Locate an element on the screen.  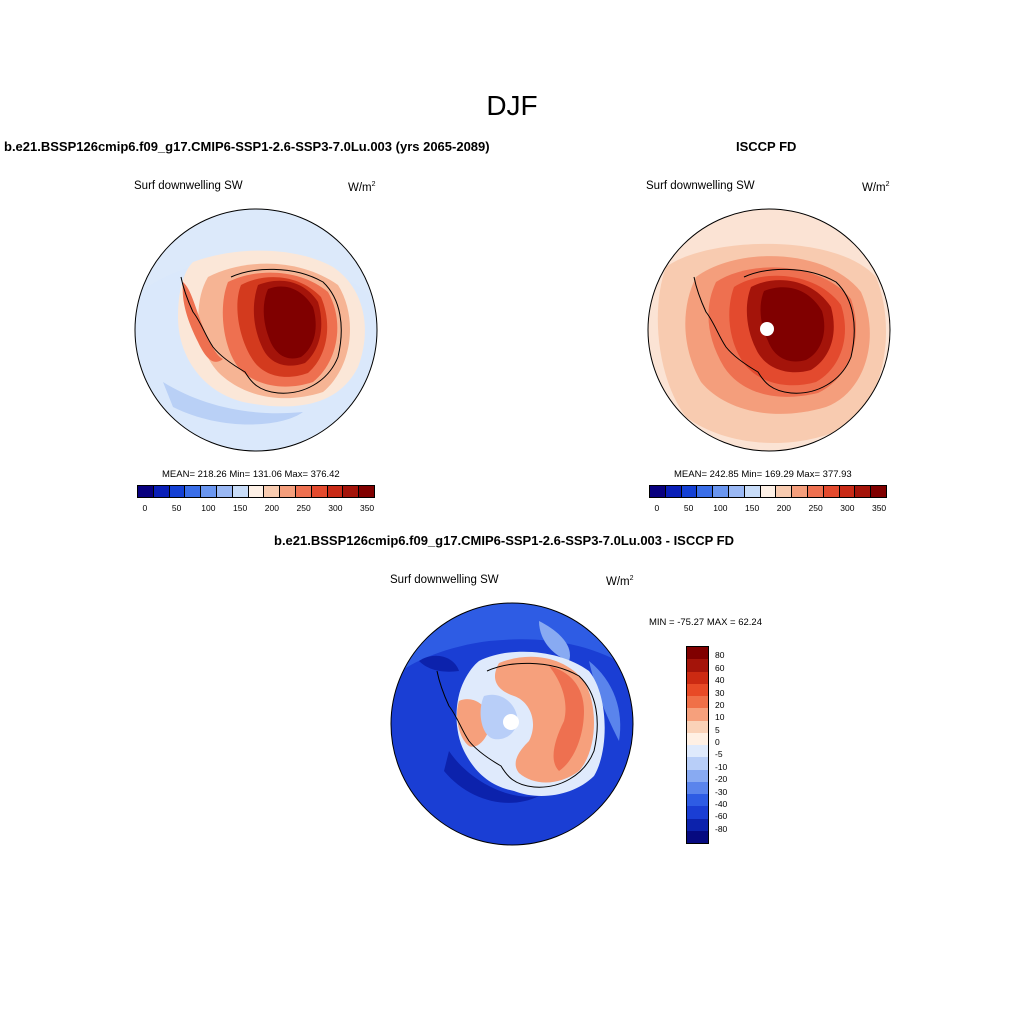
colorbar-tick-label: -40 is located at coordinates (721, 803).